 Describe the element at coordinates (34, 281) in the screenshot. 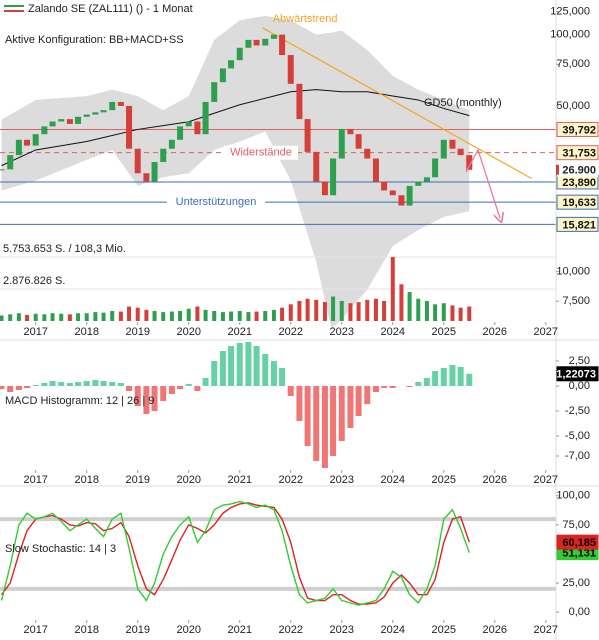

I see `volume-tick-label: 2.876.826 S.` at that location.